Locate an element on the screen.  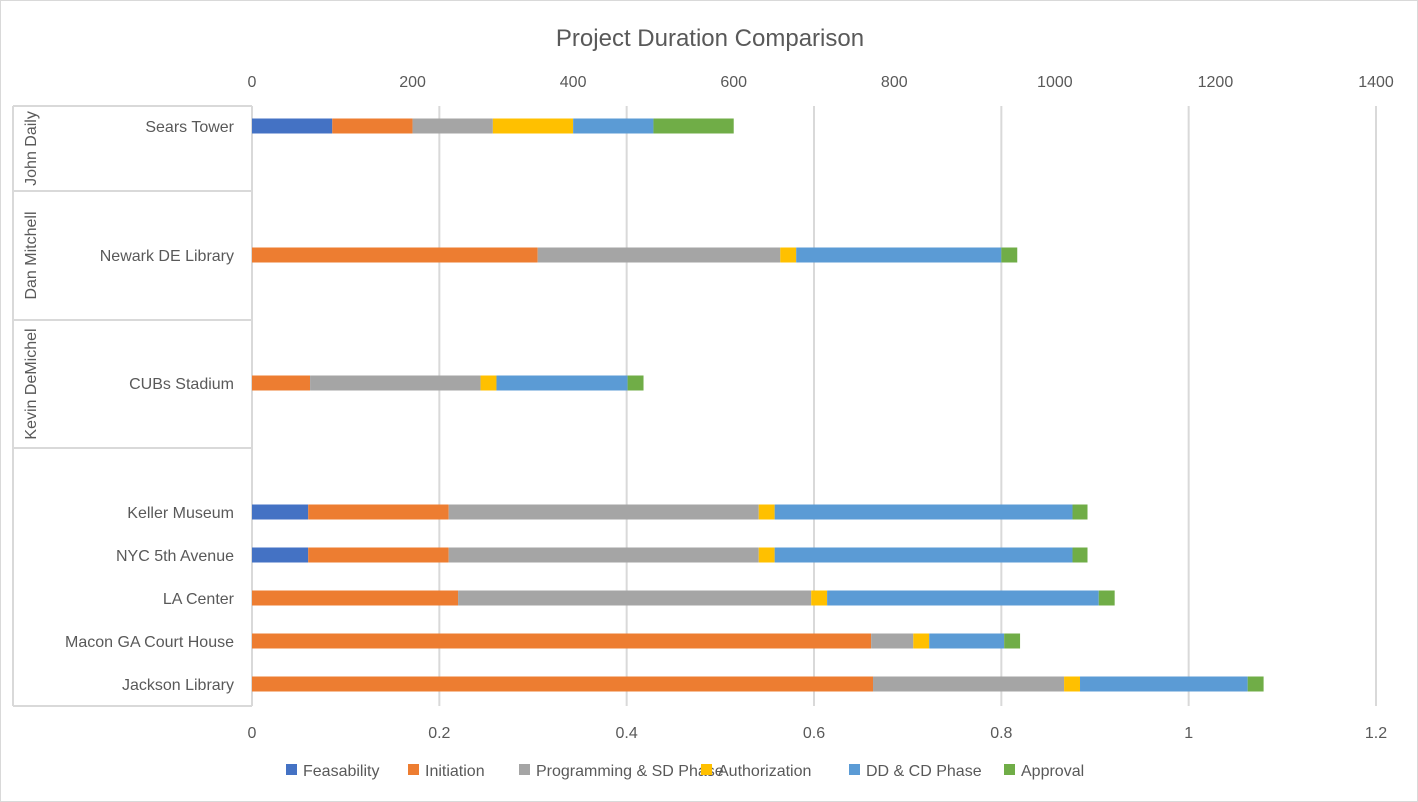
legend-label: Initiation is located at coordinates (455, 771).